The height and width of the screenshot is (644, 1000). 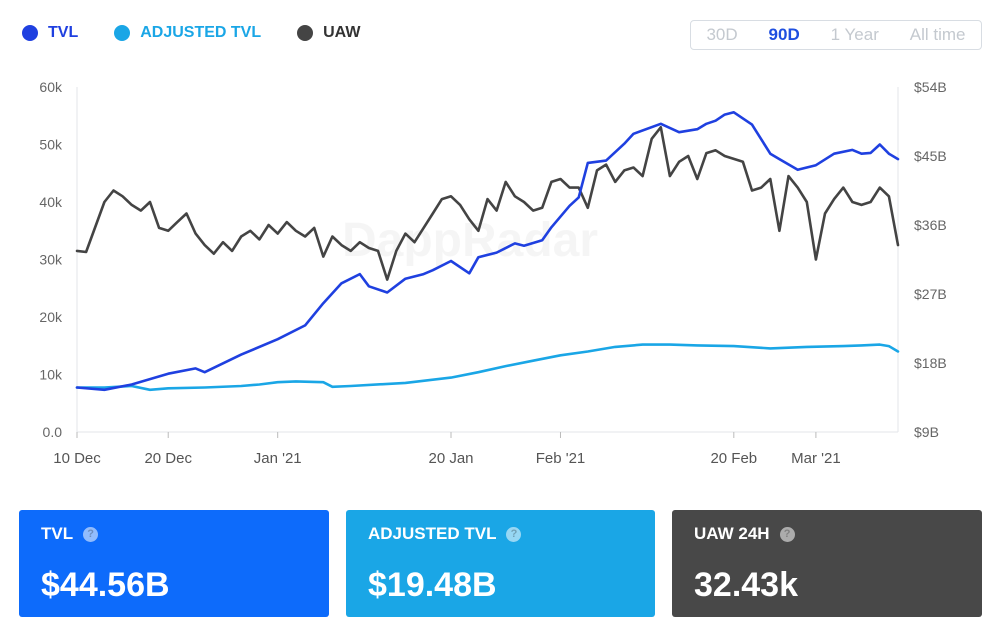 What do you see at coordinates (168, 458) in the screenshot?
I see `x-tick-label: 20 Dec` at bounding box center [168, 458].